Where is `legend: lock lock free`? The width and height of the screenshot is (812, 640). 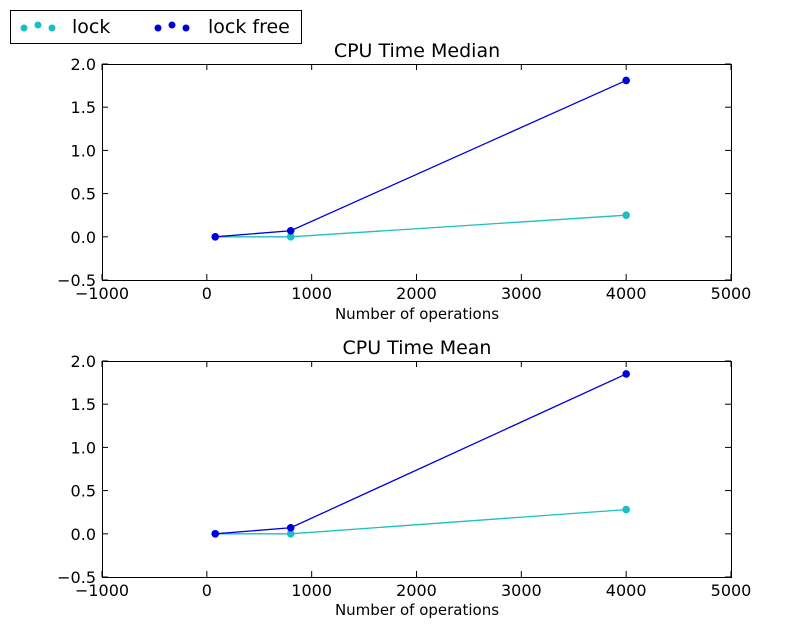 legend: lock lock free is located at coordinates (156, 27).